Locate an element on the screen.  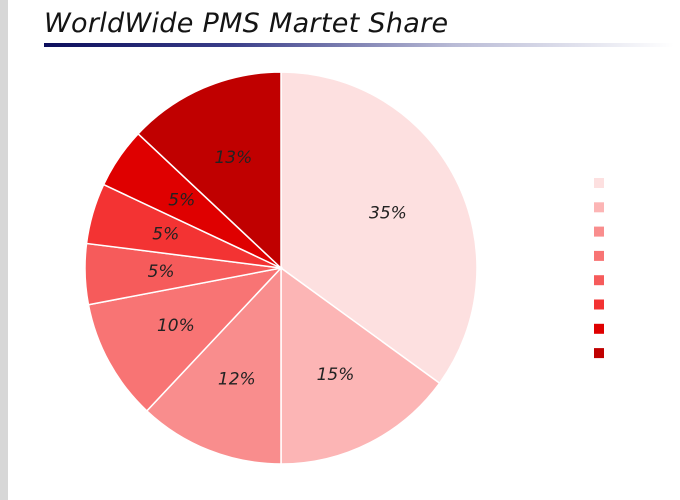
slice-label: 10% is located at coordinates (176, 326).